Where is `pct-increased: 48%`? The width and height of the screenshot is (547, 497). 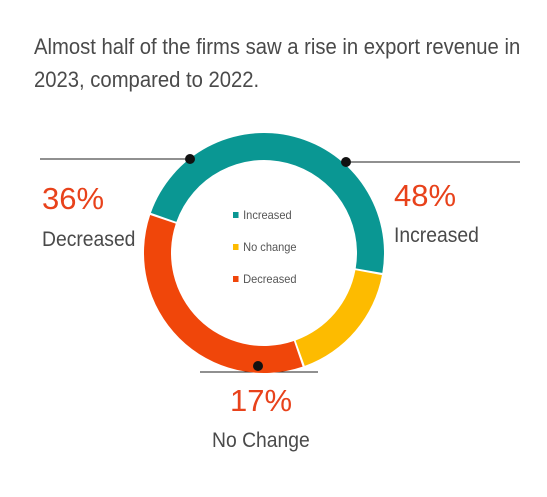 pct-increased: 48% is located at coordinates (425, 195).